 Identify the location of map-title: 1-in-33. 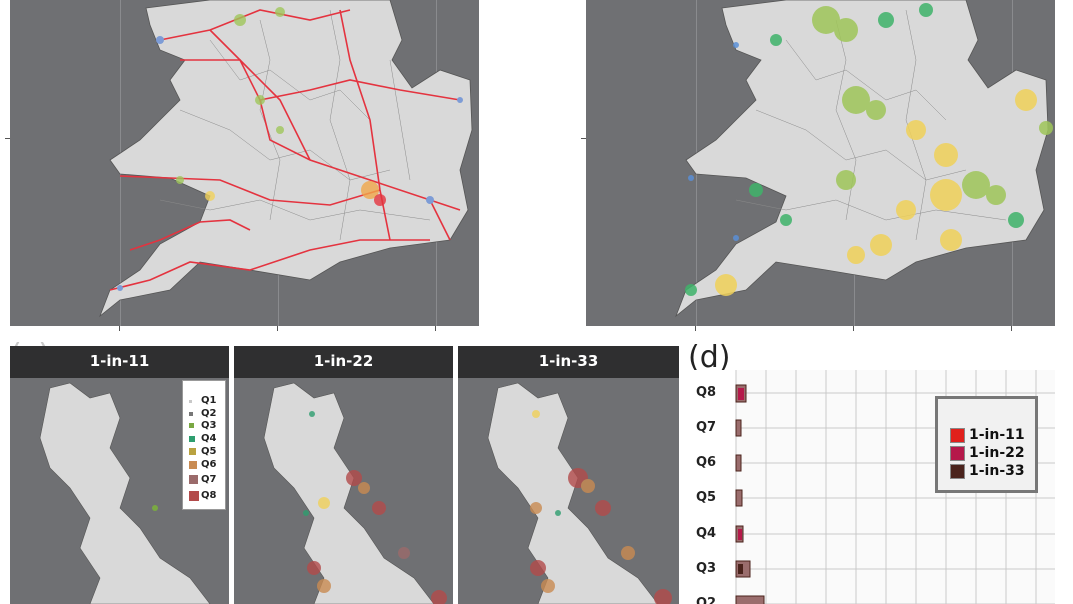
(568, 362).